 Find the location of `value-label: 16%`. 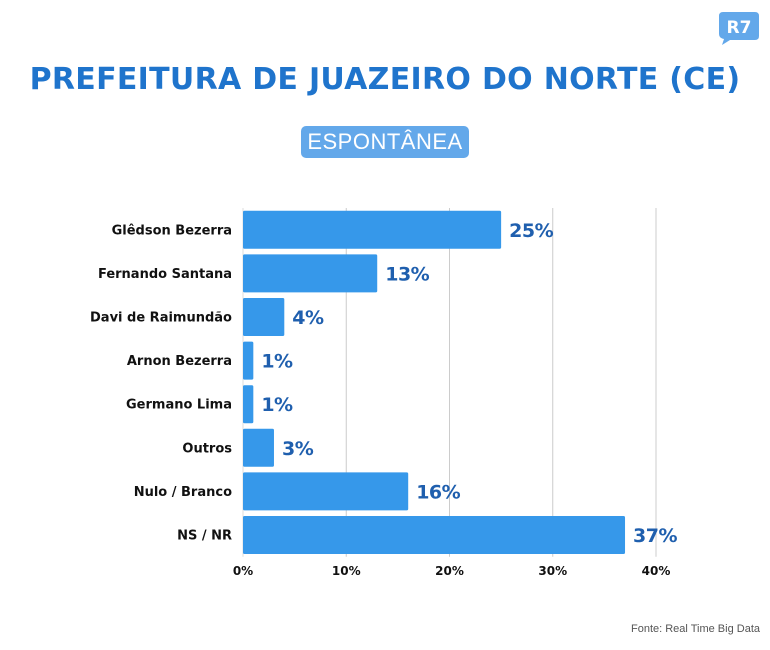

value-label: 16% is located at coordinates (438, 492).